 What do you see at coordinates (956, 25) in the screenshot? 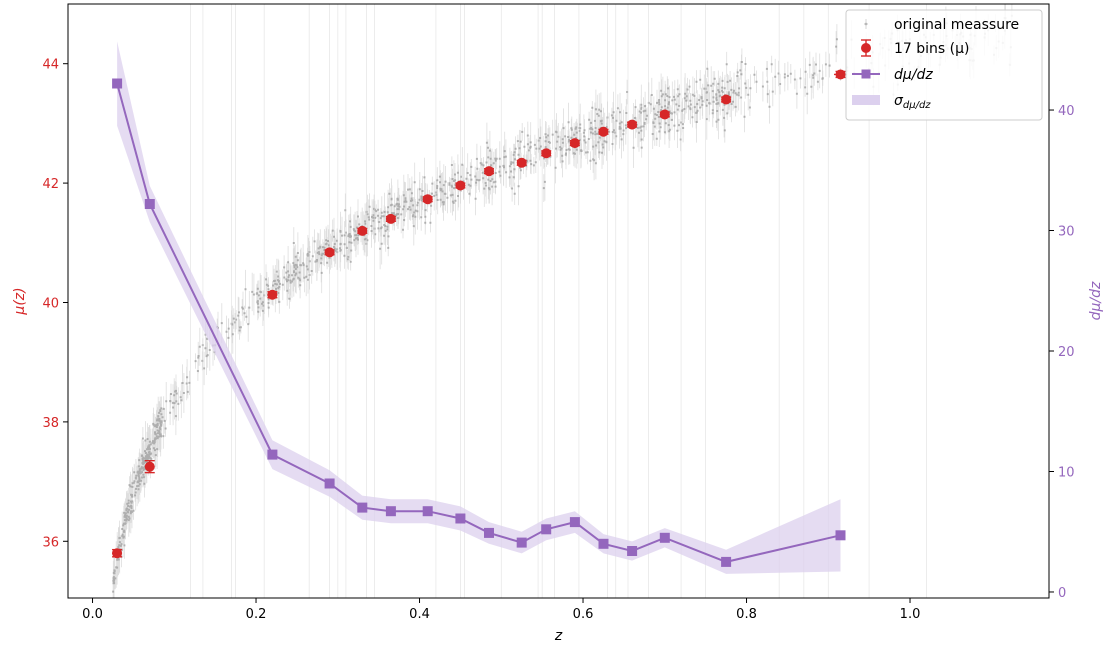
I see `legend-raw-label: original meassure` at bounding box center [956, 25].